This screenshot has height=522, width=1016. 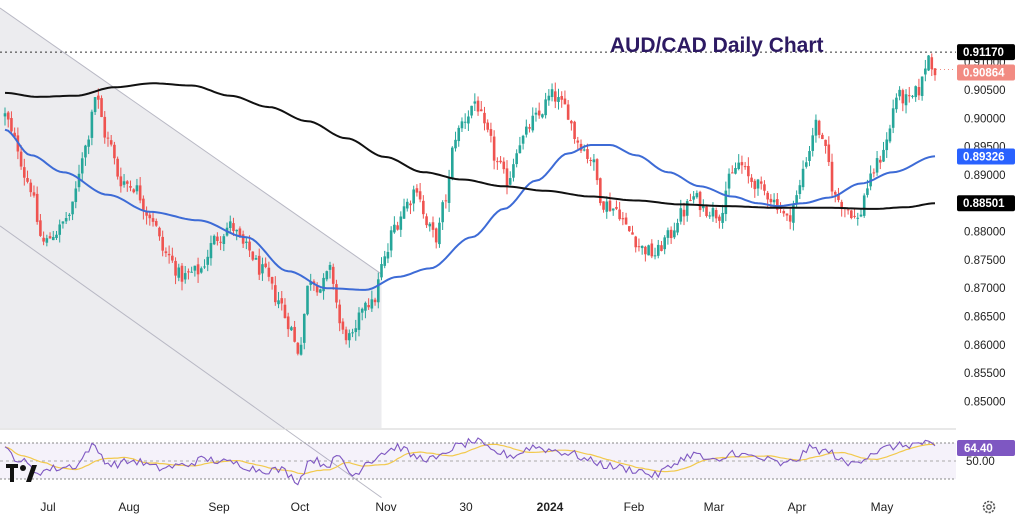 I want to click on gear-icon, so click(x=989, y=507).